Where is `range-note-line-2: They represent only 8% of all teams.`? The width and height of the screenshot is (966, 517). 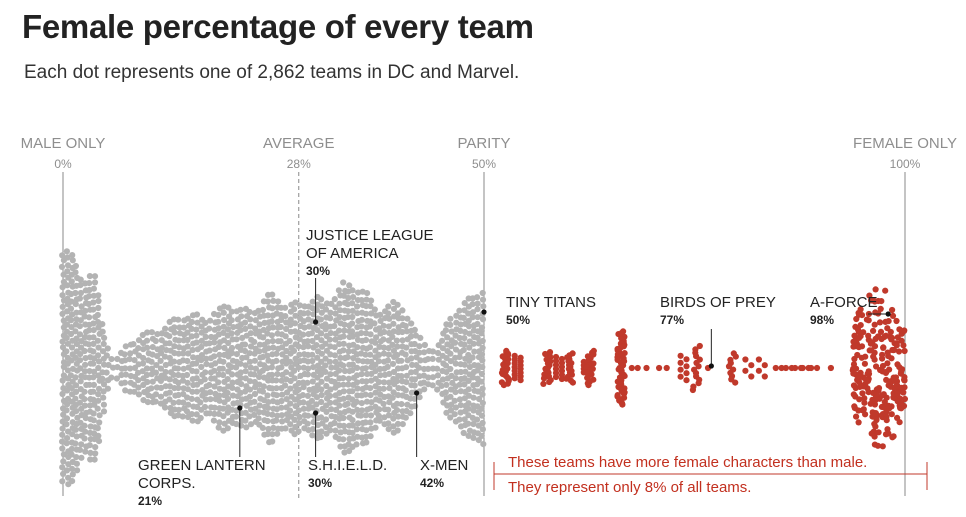
range-note-line-2: They represent only 8% of all teams. is located at coordinates (629, 487).